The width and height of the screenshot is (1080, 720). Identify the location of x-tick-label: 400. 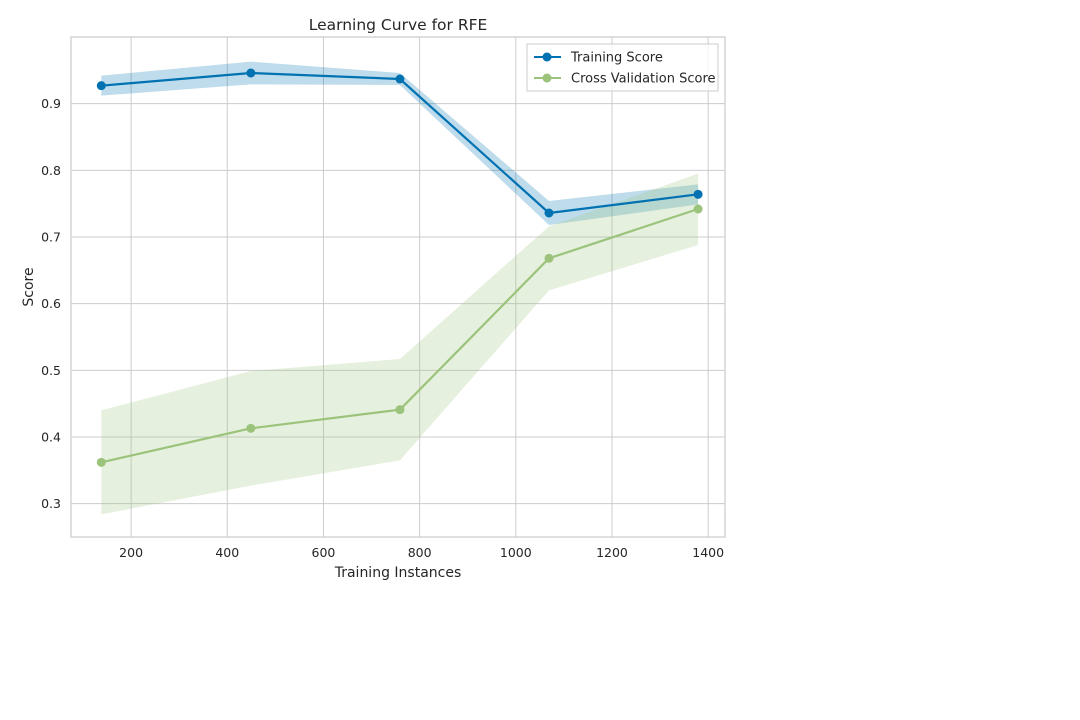
(227, 552).